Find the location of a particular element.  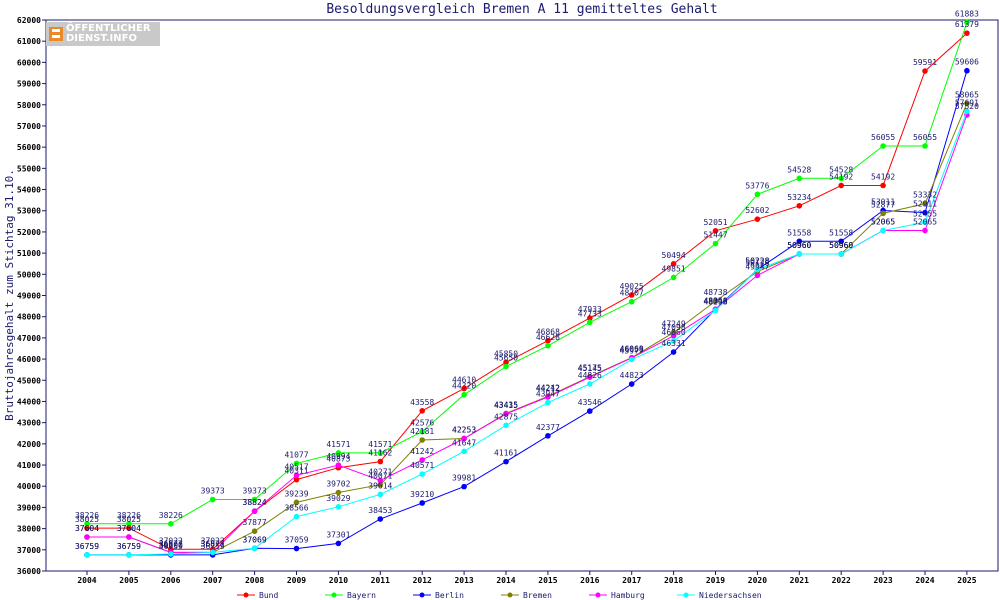

data-label: 50128 is located at coordinates (757, 263).